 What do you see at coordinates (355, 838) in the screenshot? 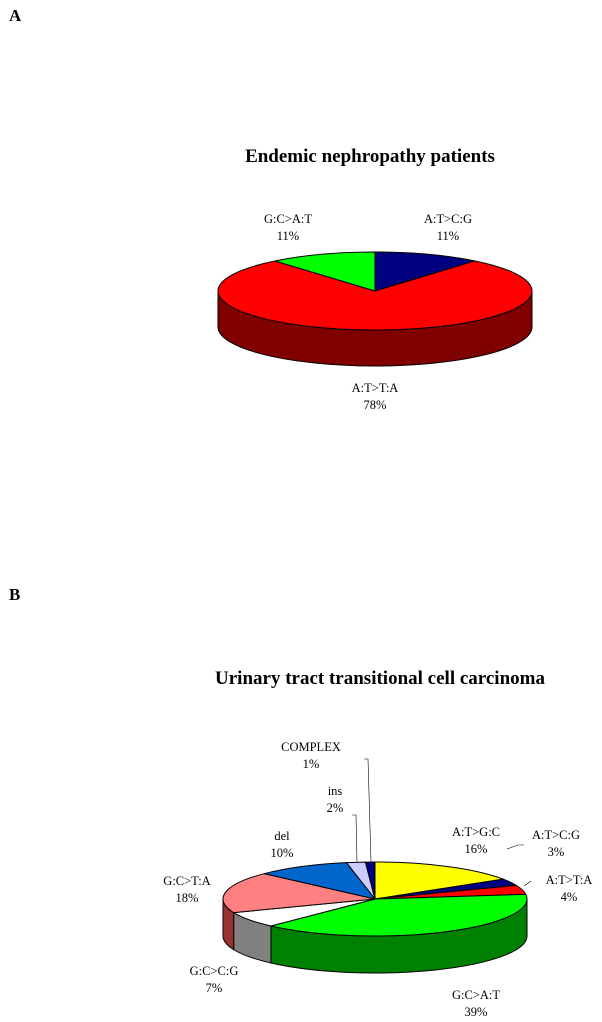
I see `leader-line-ins` at bounding box center [355, 838].